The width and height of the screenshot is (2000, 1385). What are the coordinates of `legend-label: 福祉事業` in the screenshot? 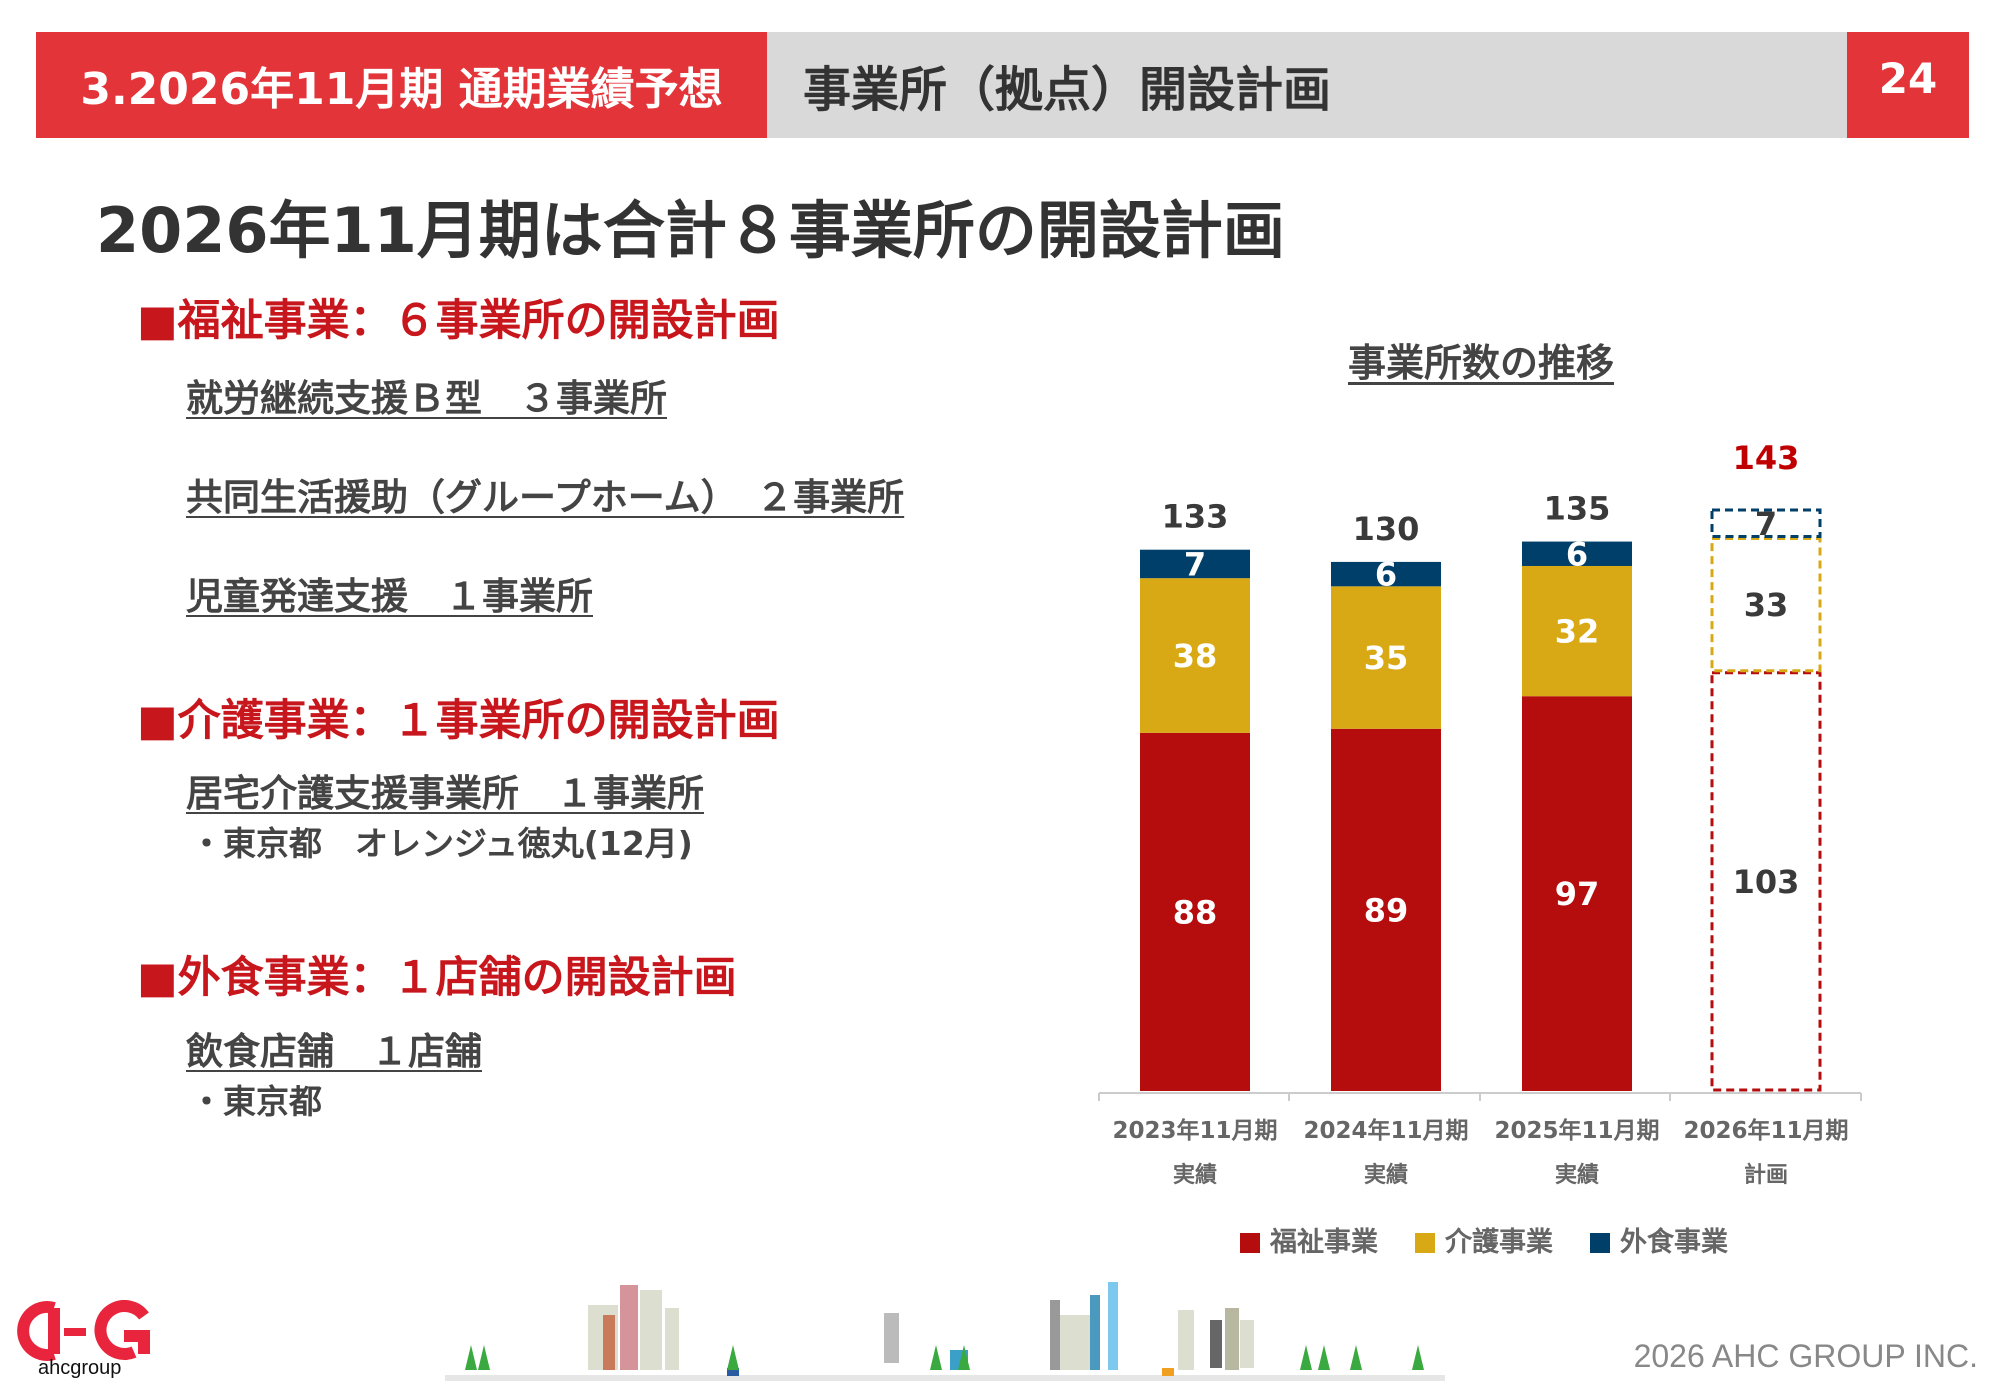 It's located at (1323, 1242).